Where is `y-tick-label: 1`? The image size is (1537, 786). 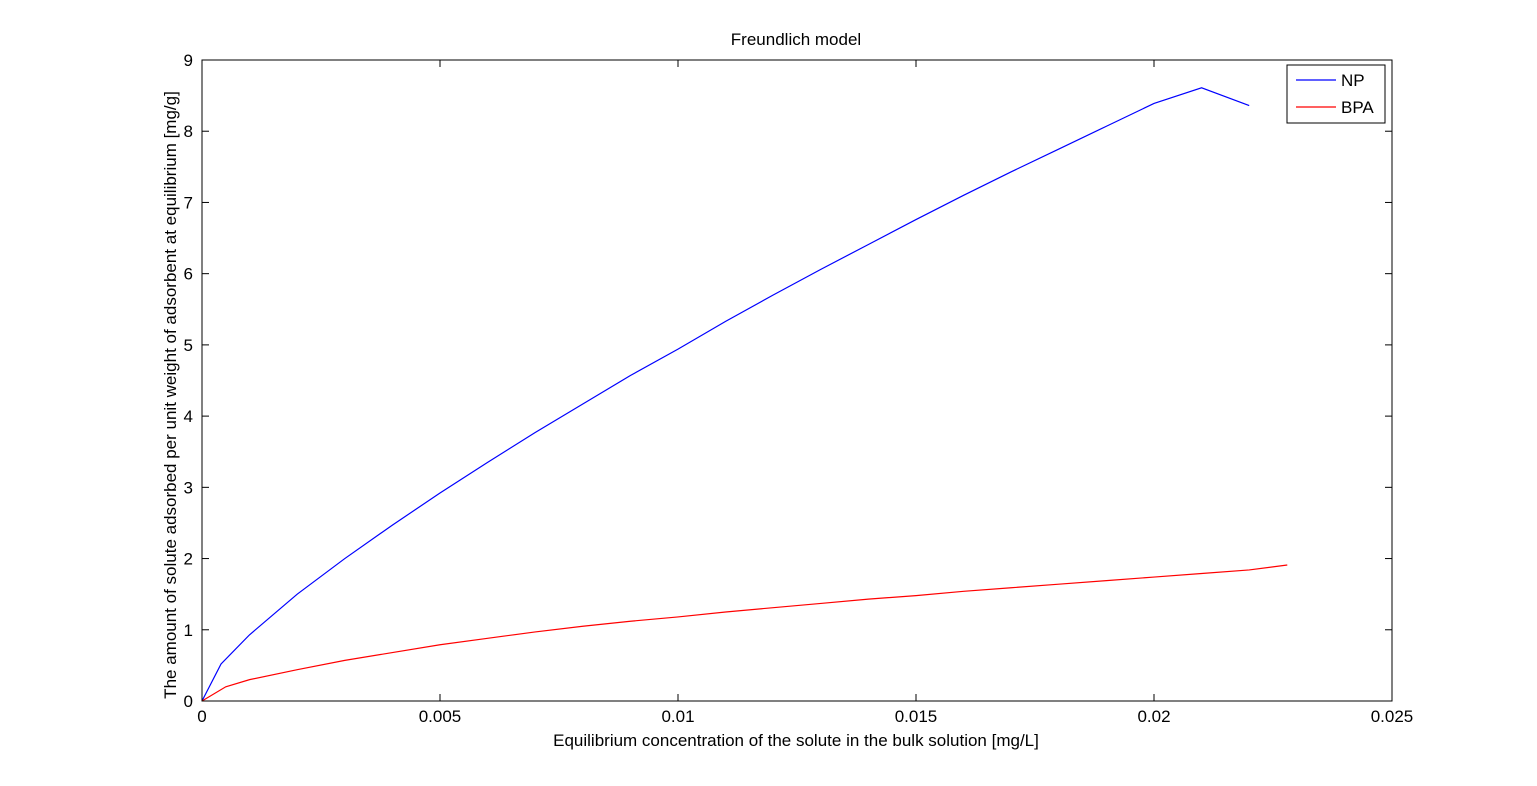
y-tick-label: 1 is located at coordinates (188, 630).